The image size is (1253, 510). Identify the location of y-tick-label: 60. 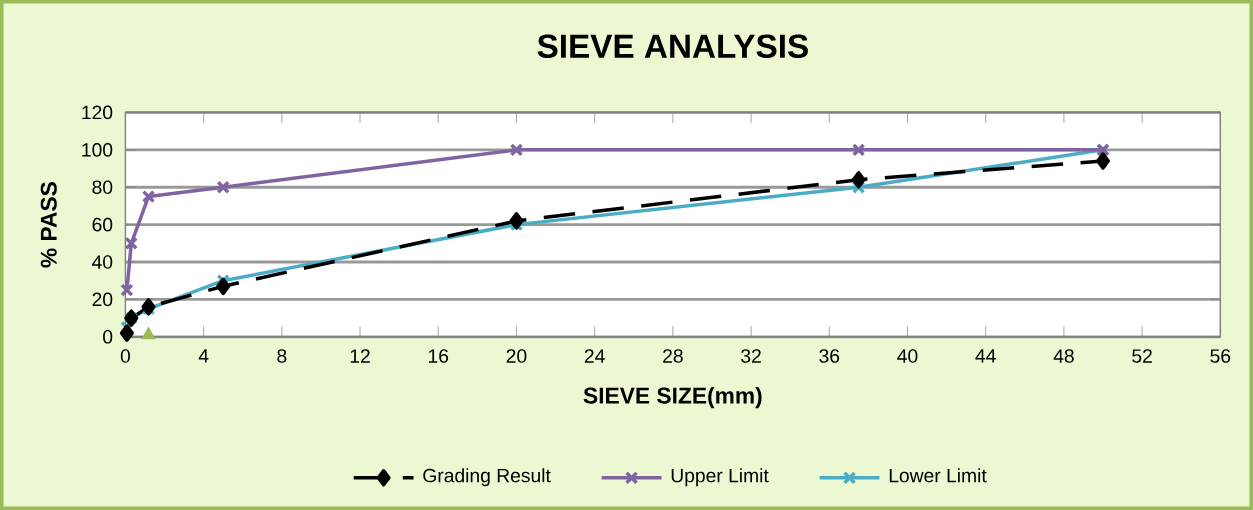
(102, 224).